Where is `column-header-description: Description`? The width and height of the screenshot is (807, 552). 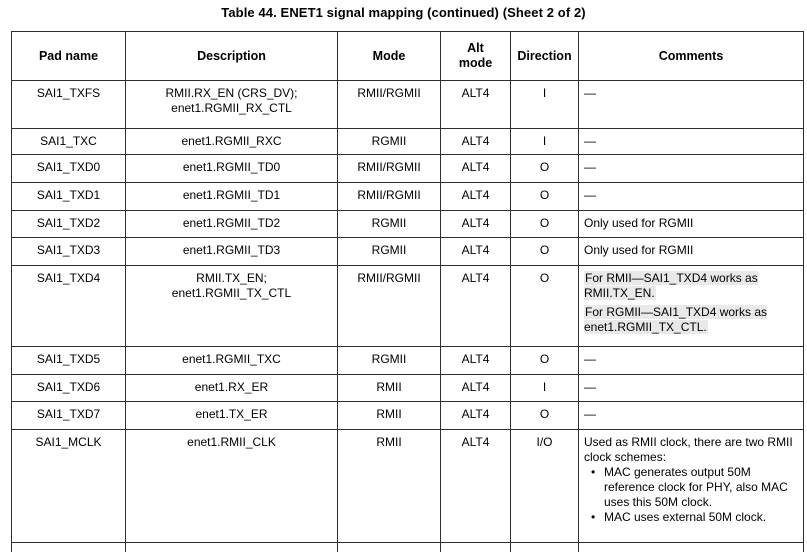
column-header-description: Description is located at coordinates (231, 56).